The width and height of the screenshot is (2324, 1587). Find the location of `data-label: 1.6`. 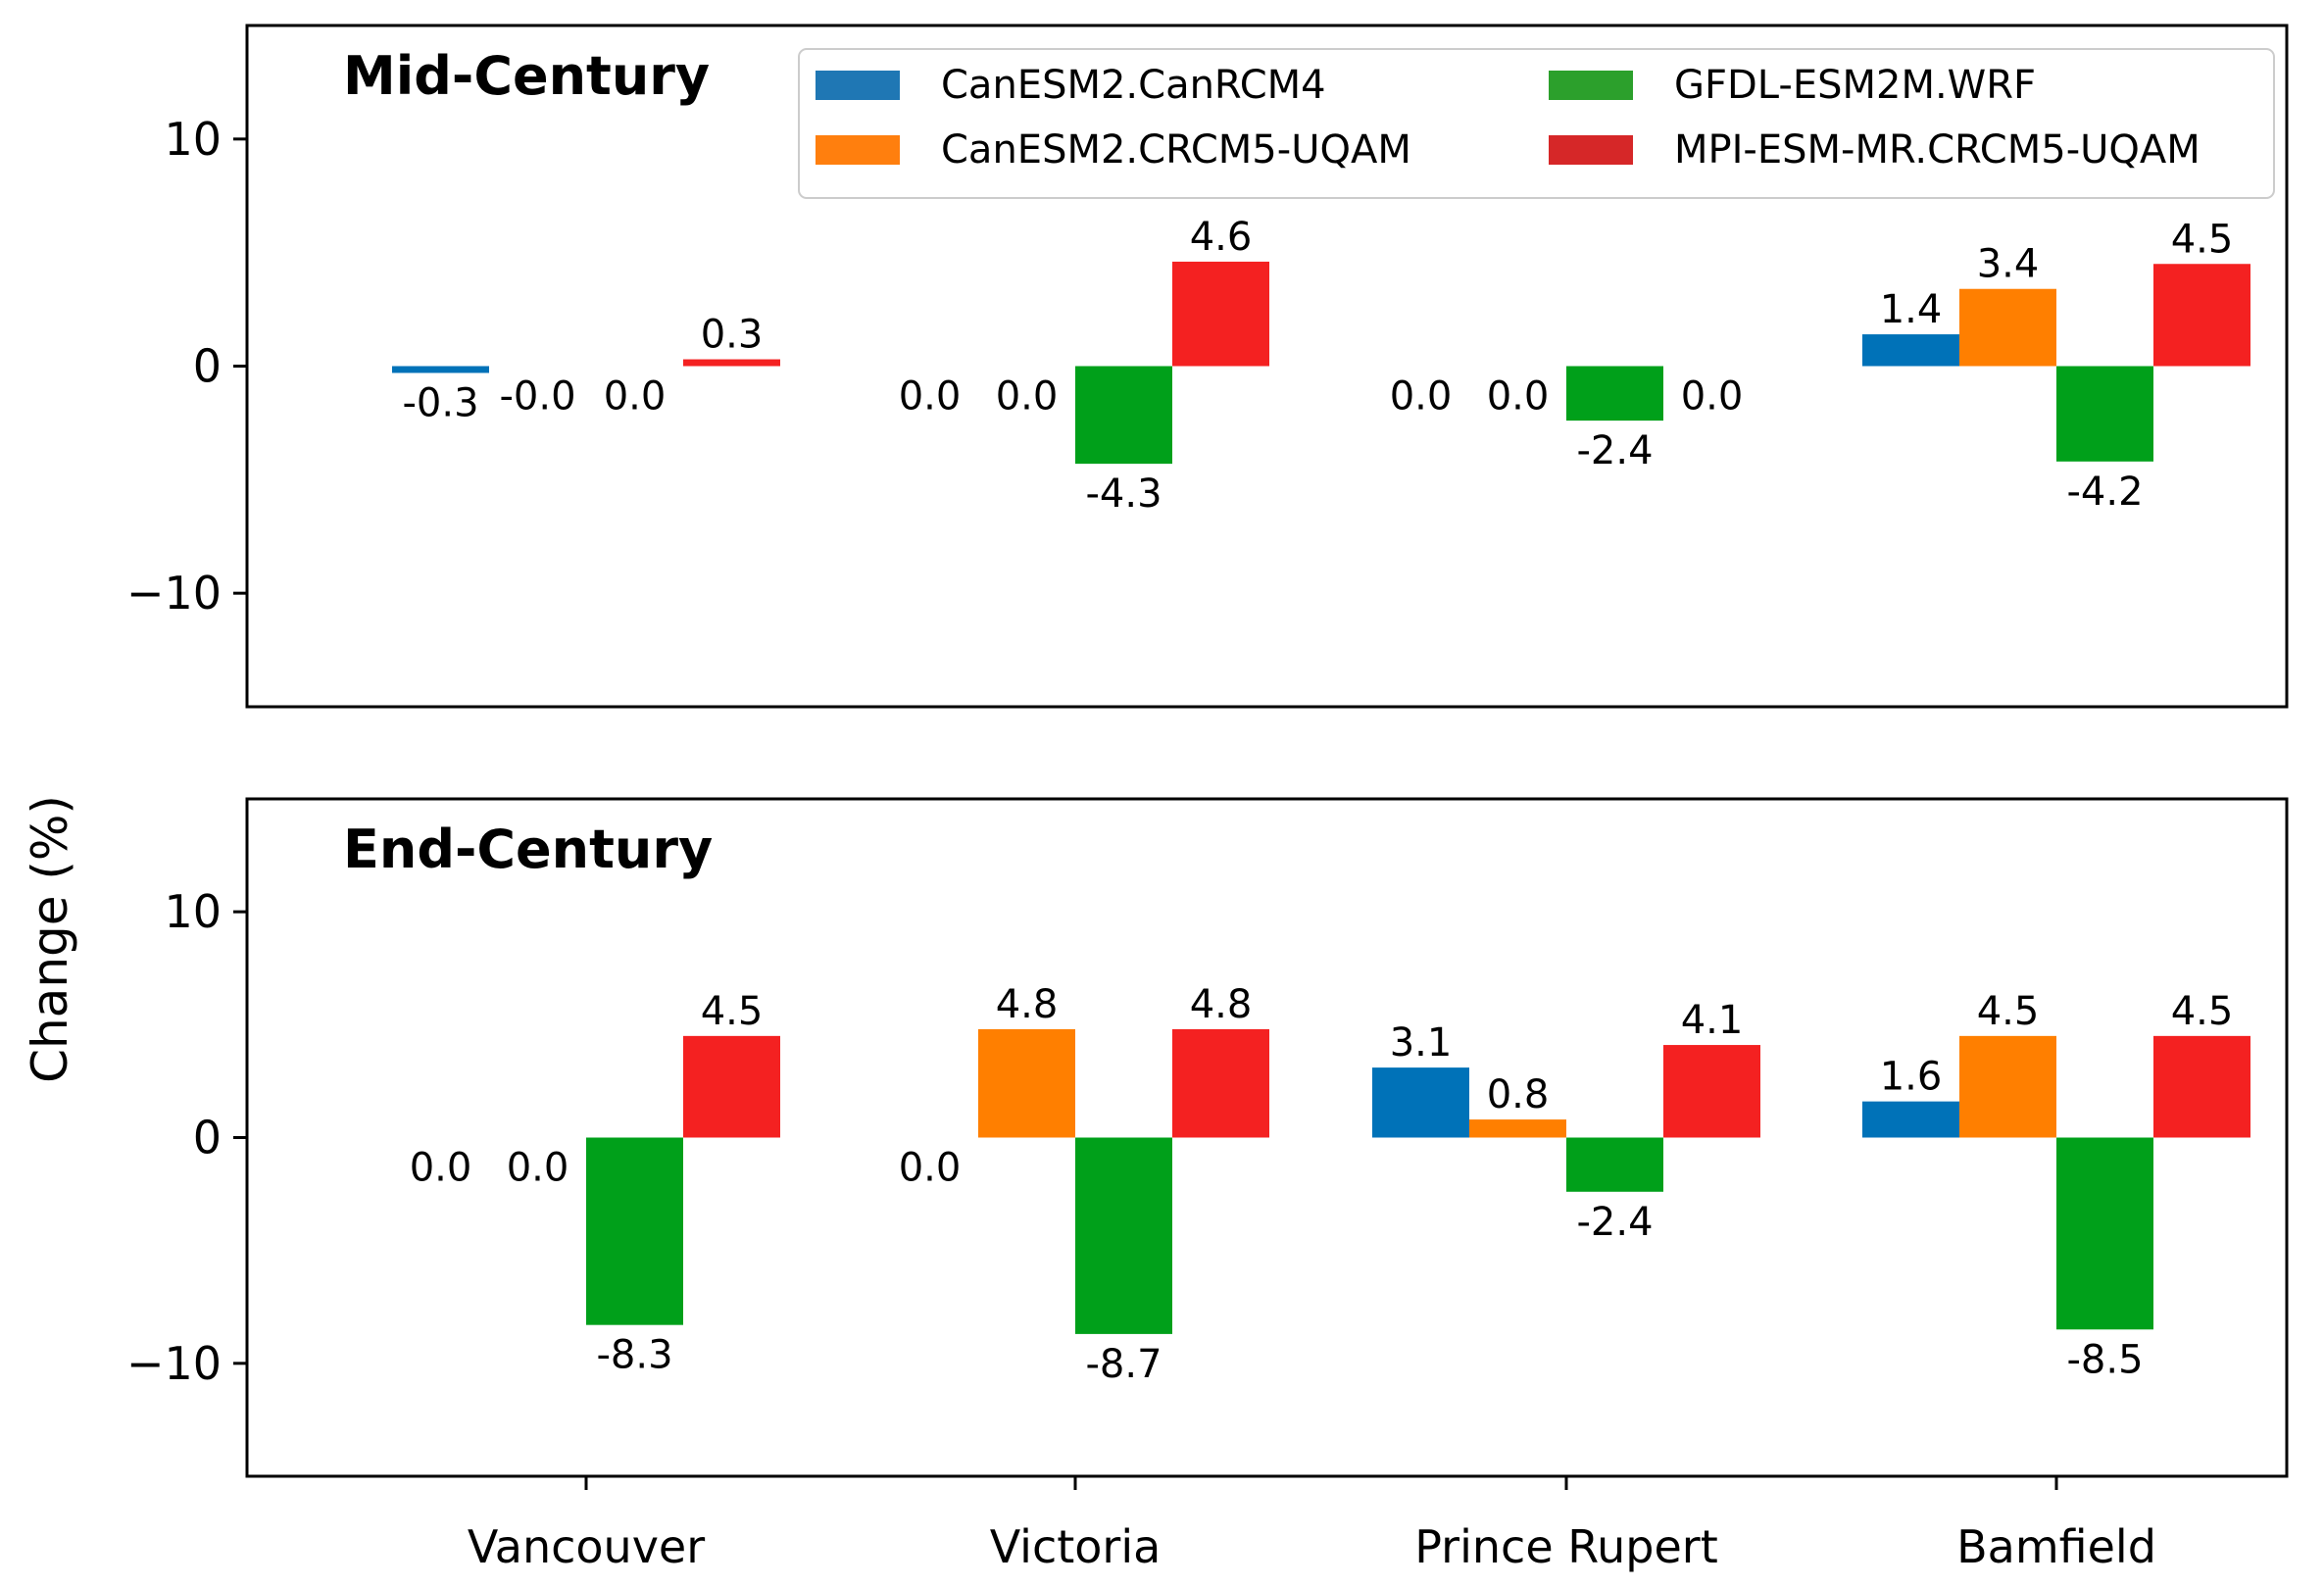

data-label: 1.6 is located at coordinates (1911, 1077).